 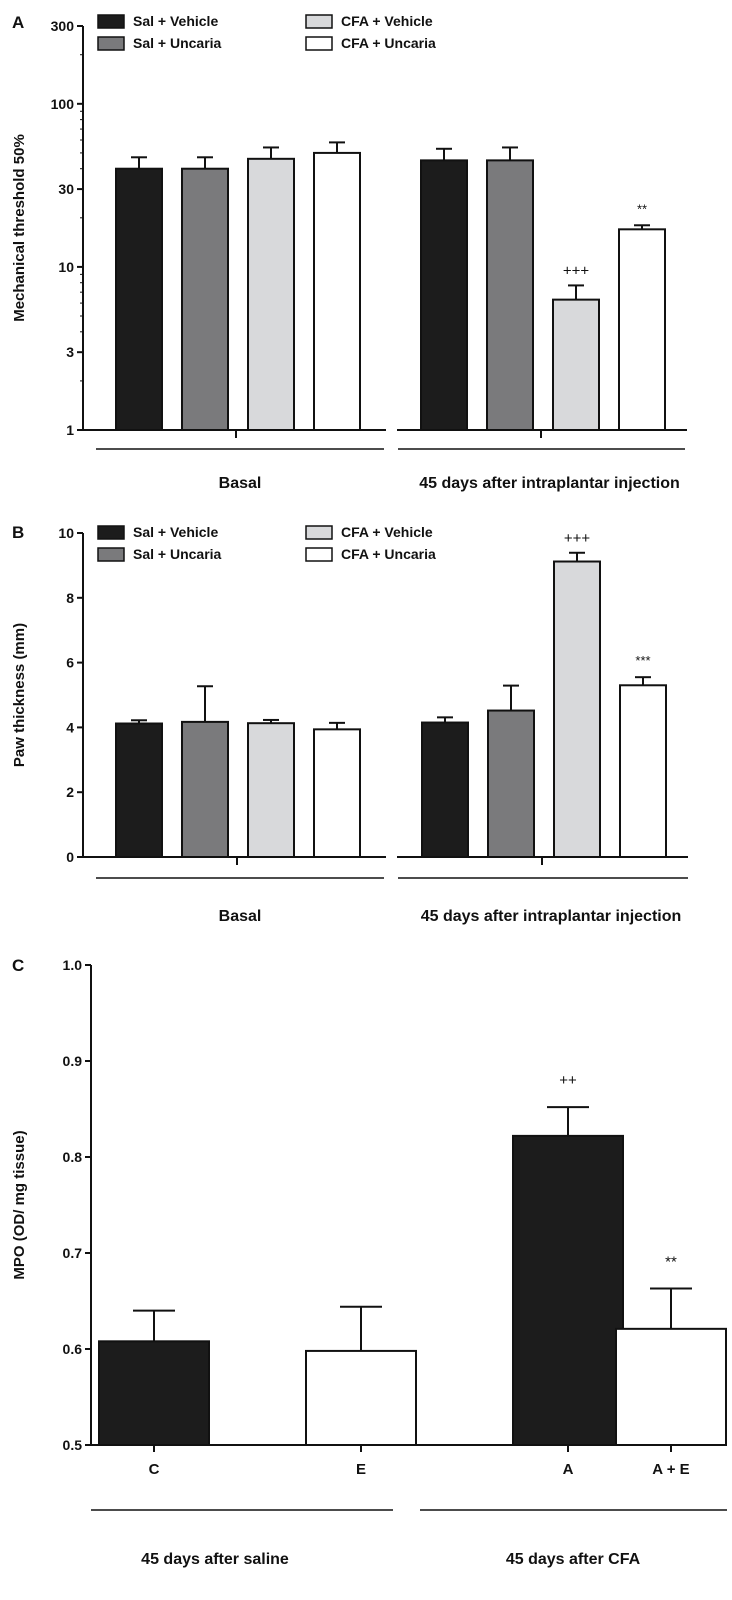 I want to click on group-label: 45 days after saline, so click(x=215, y=1559).